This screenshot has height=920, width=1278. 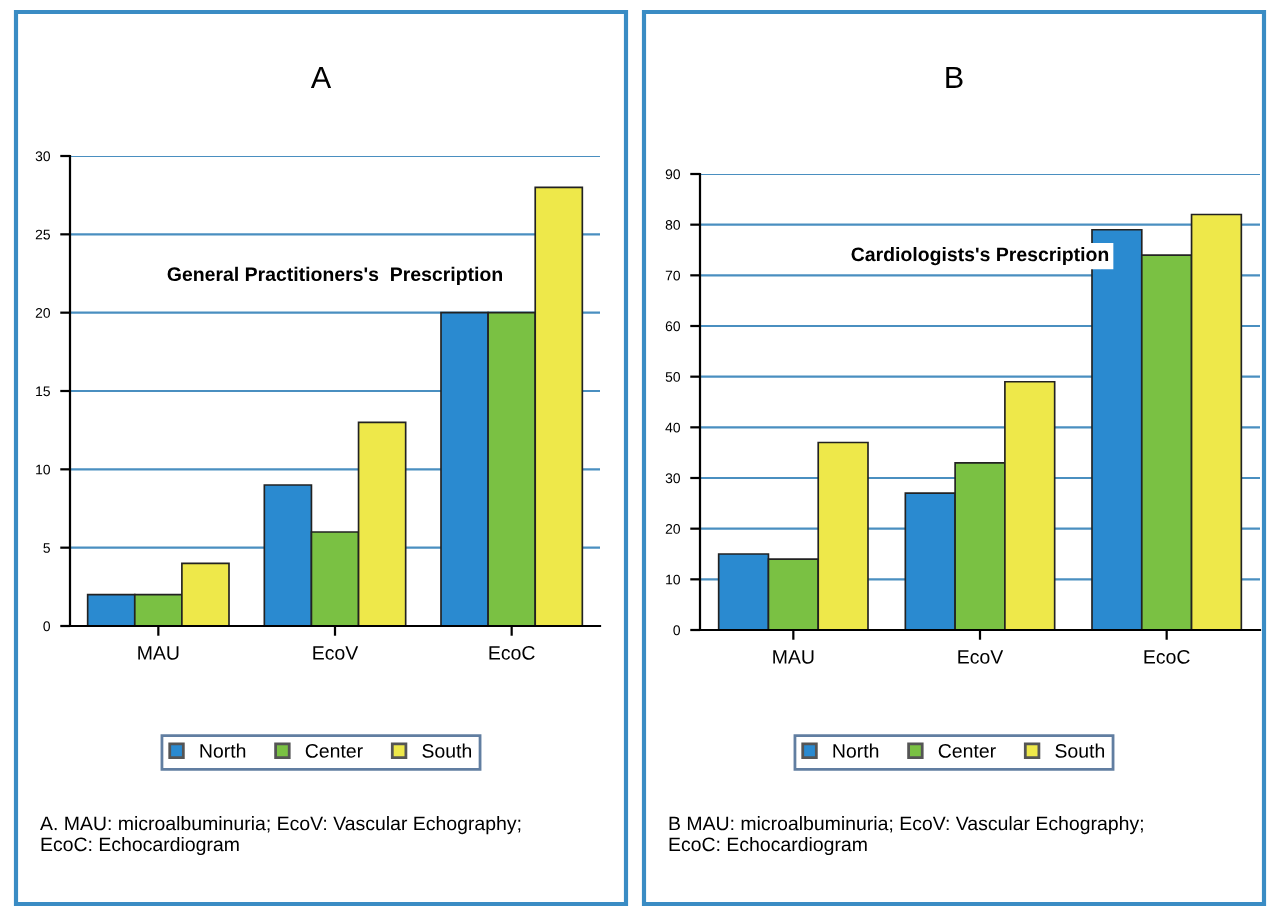 What do you see at coordinates (980, 256) in the screenshot?
I see `text: Cardiologists's Prescription` at bounding box center [980, 256].